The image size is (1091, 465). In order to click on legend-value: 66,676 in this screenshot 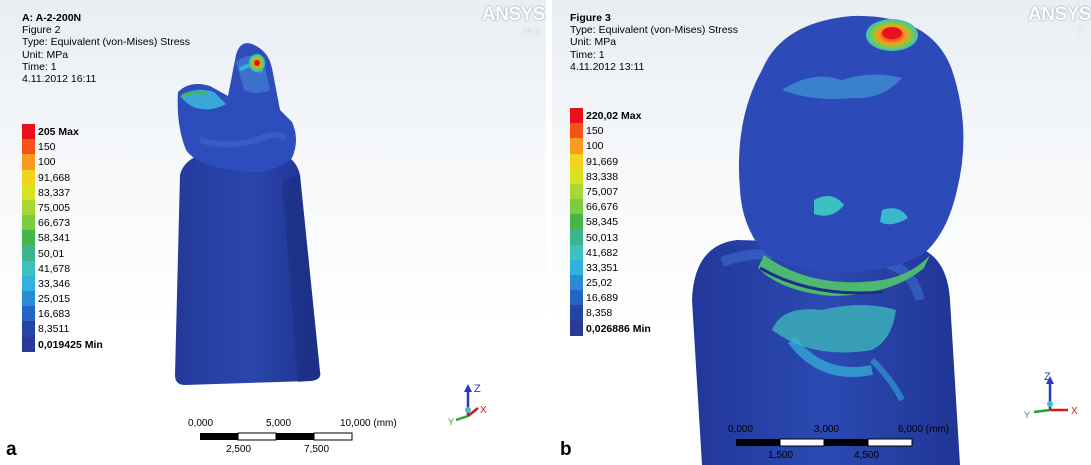, I will do `click(602, 207)`.